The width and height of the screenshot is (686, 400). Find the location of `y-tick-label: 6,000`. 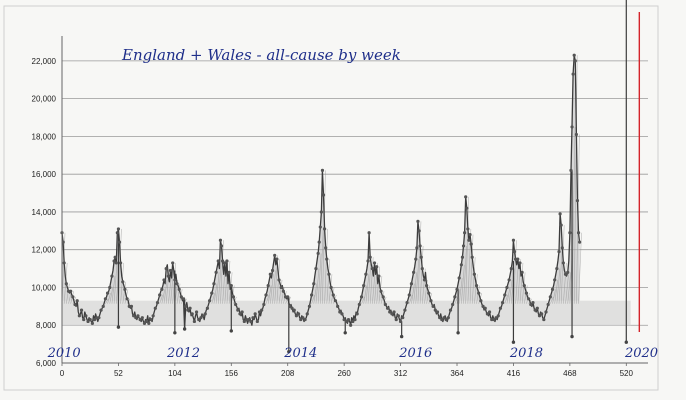

y-tick-label: 6,000 is located at coordinates (46, 363).